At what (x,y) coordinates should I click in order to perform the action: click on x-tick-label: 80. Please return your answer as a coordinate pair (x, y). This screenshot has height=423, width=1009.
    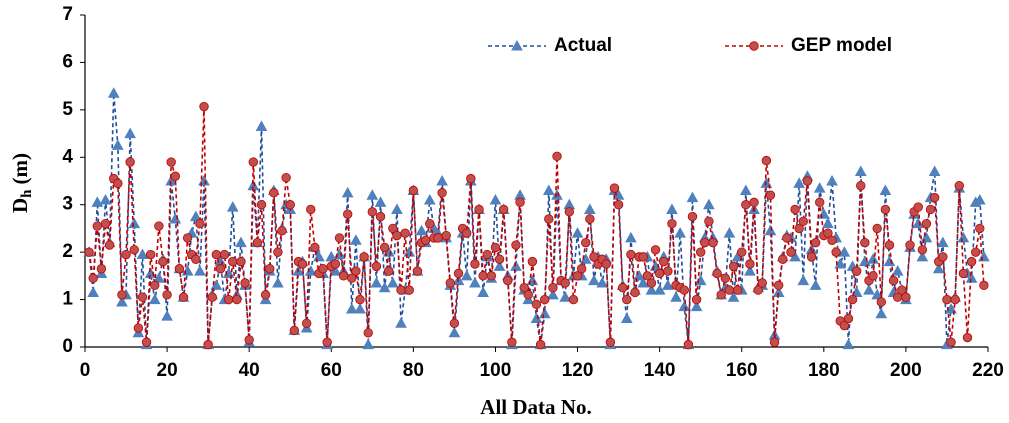
    Looking at the image, I should click on (413, 370).